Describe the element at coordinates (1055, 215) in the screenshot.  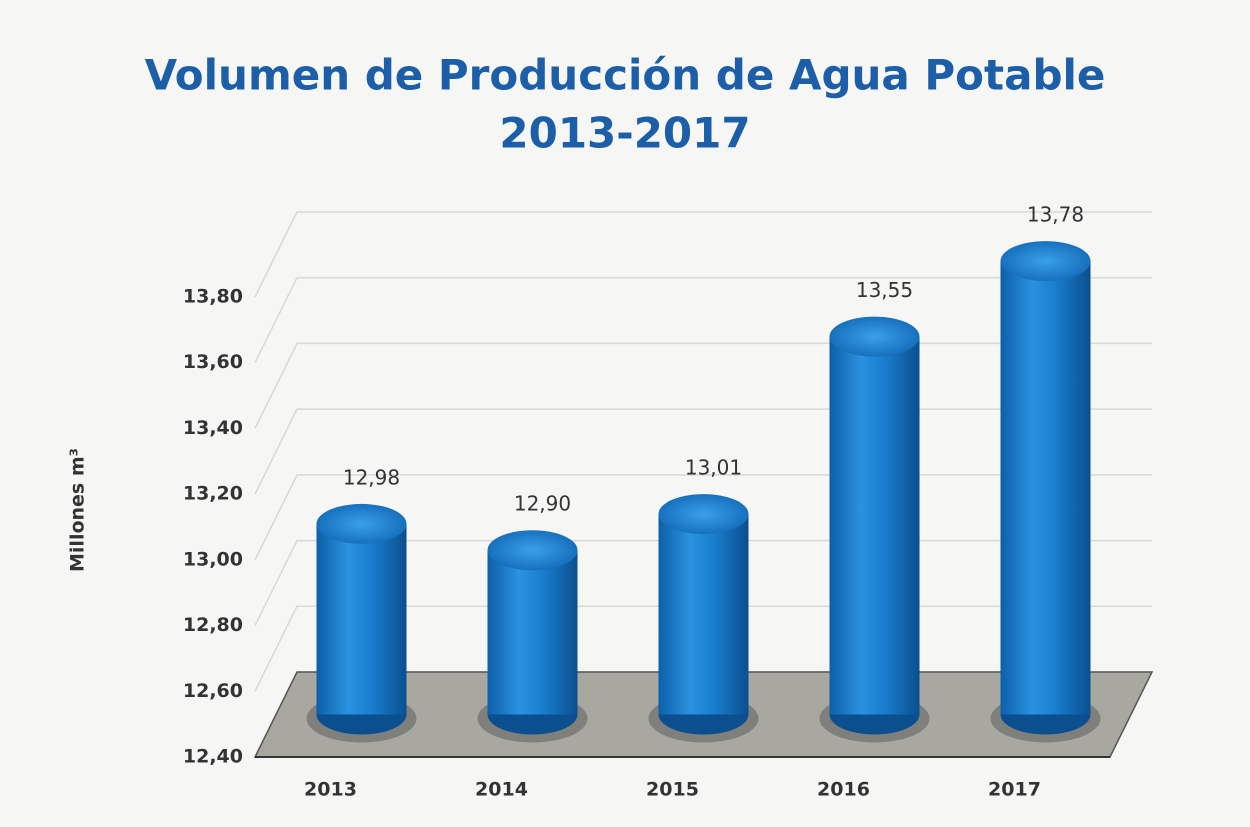
I see `value-label: 13,78` at that location.